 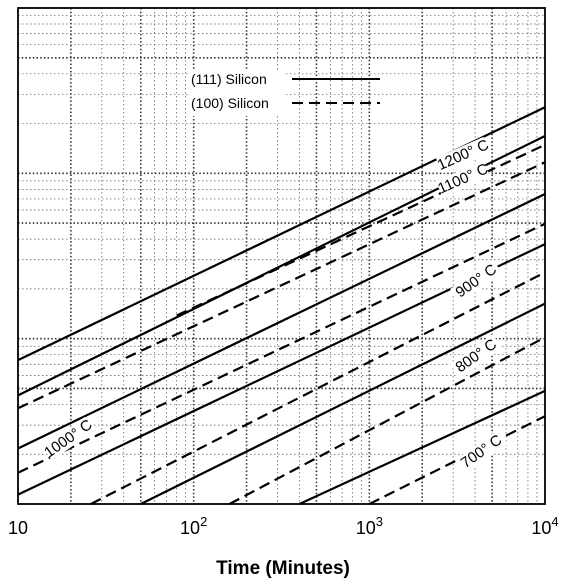 What do you see at coordinates (237, 93) in the screenshot?
I see `legend-background` at bounding box center [237, 93].